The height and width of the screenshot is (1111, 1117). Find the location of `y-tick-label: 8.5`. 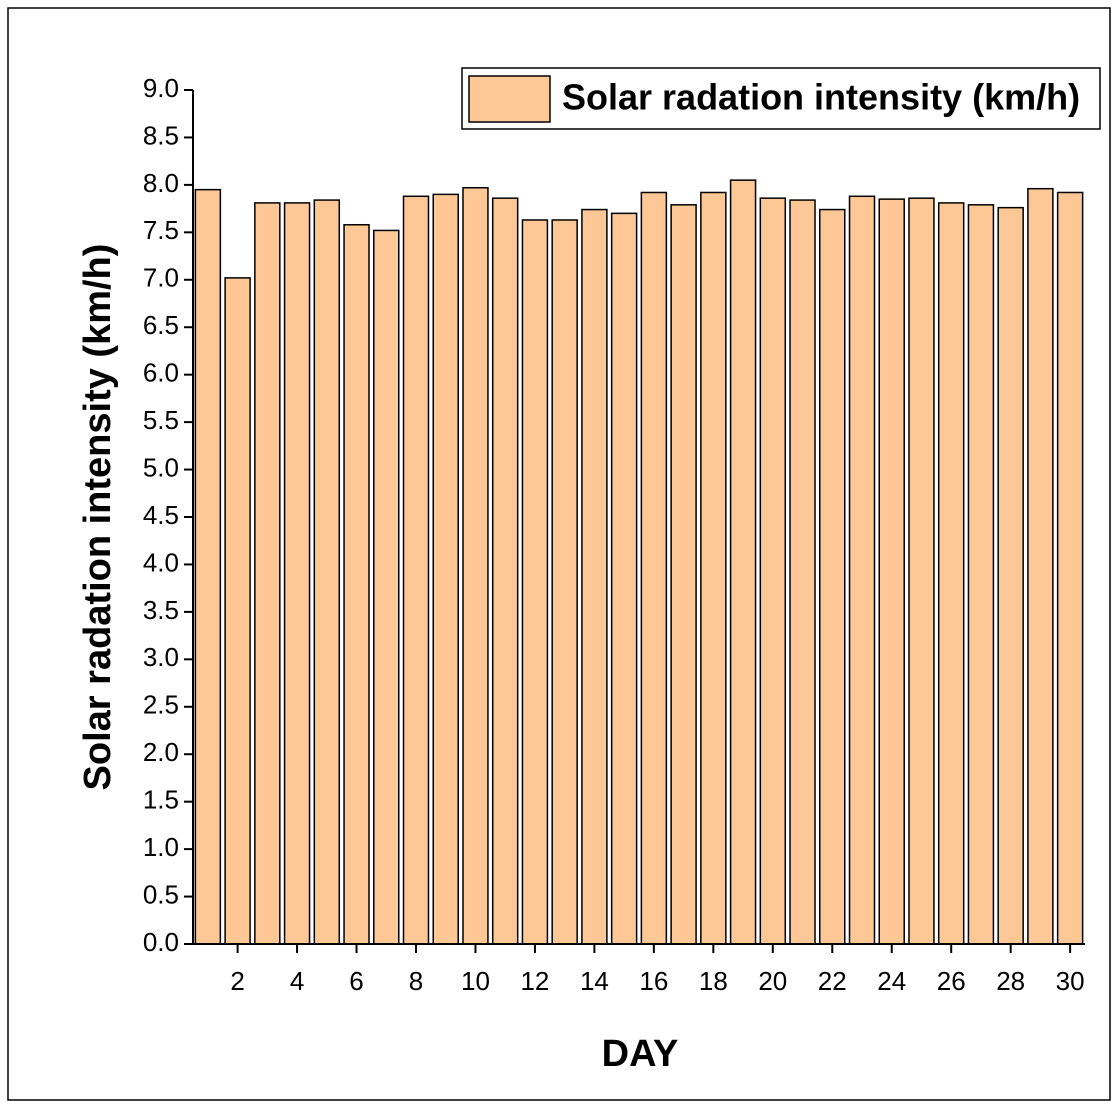

y-tick-label: 8.5 is located at coordinates (161, 135).